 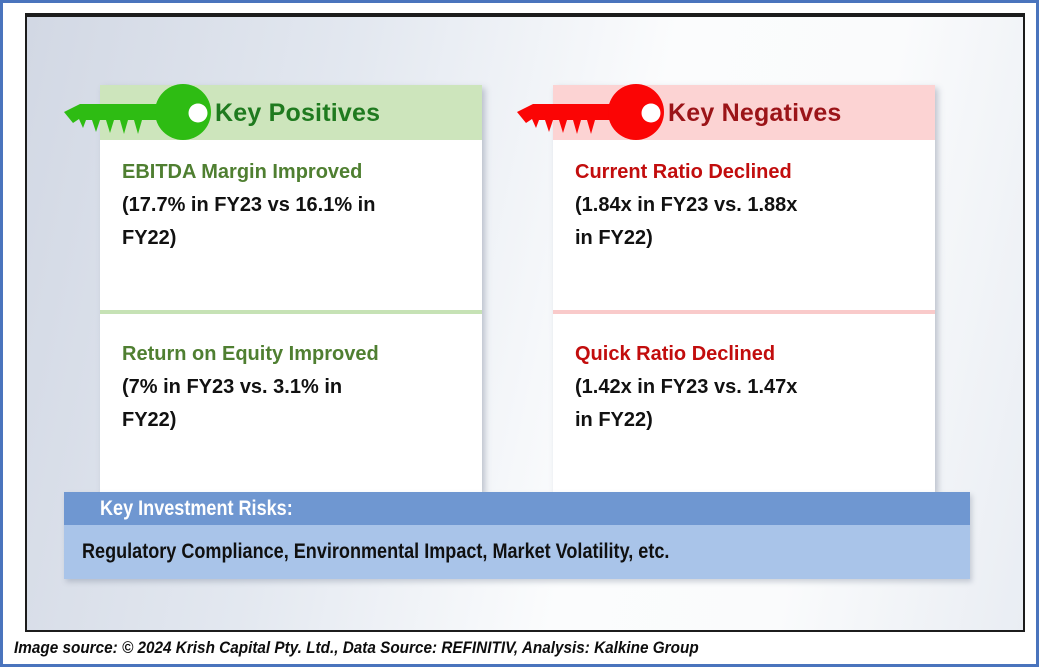 What do you see at coordinates (683, 172) in the screenshot?
I see `card-title: Current Ratio Declined` at bounding box center [683, 172].